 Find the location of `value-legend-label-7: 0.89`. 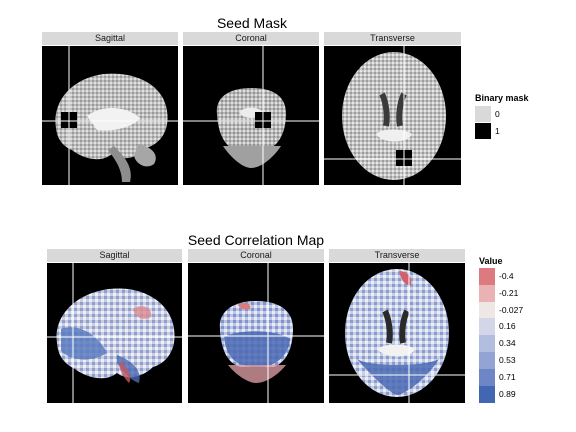

value-legend-label-7: 0.89 is located at coordinates (507, 393).